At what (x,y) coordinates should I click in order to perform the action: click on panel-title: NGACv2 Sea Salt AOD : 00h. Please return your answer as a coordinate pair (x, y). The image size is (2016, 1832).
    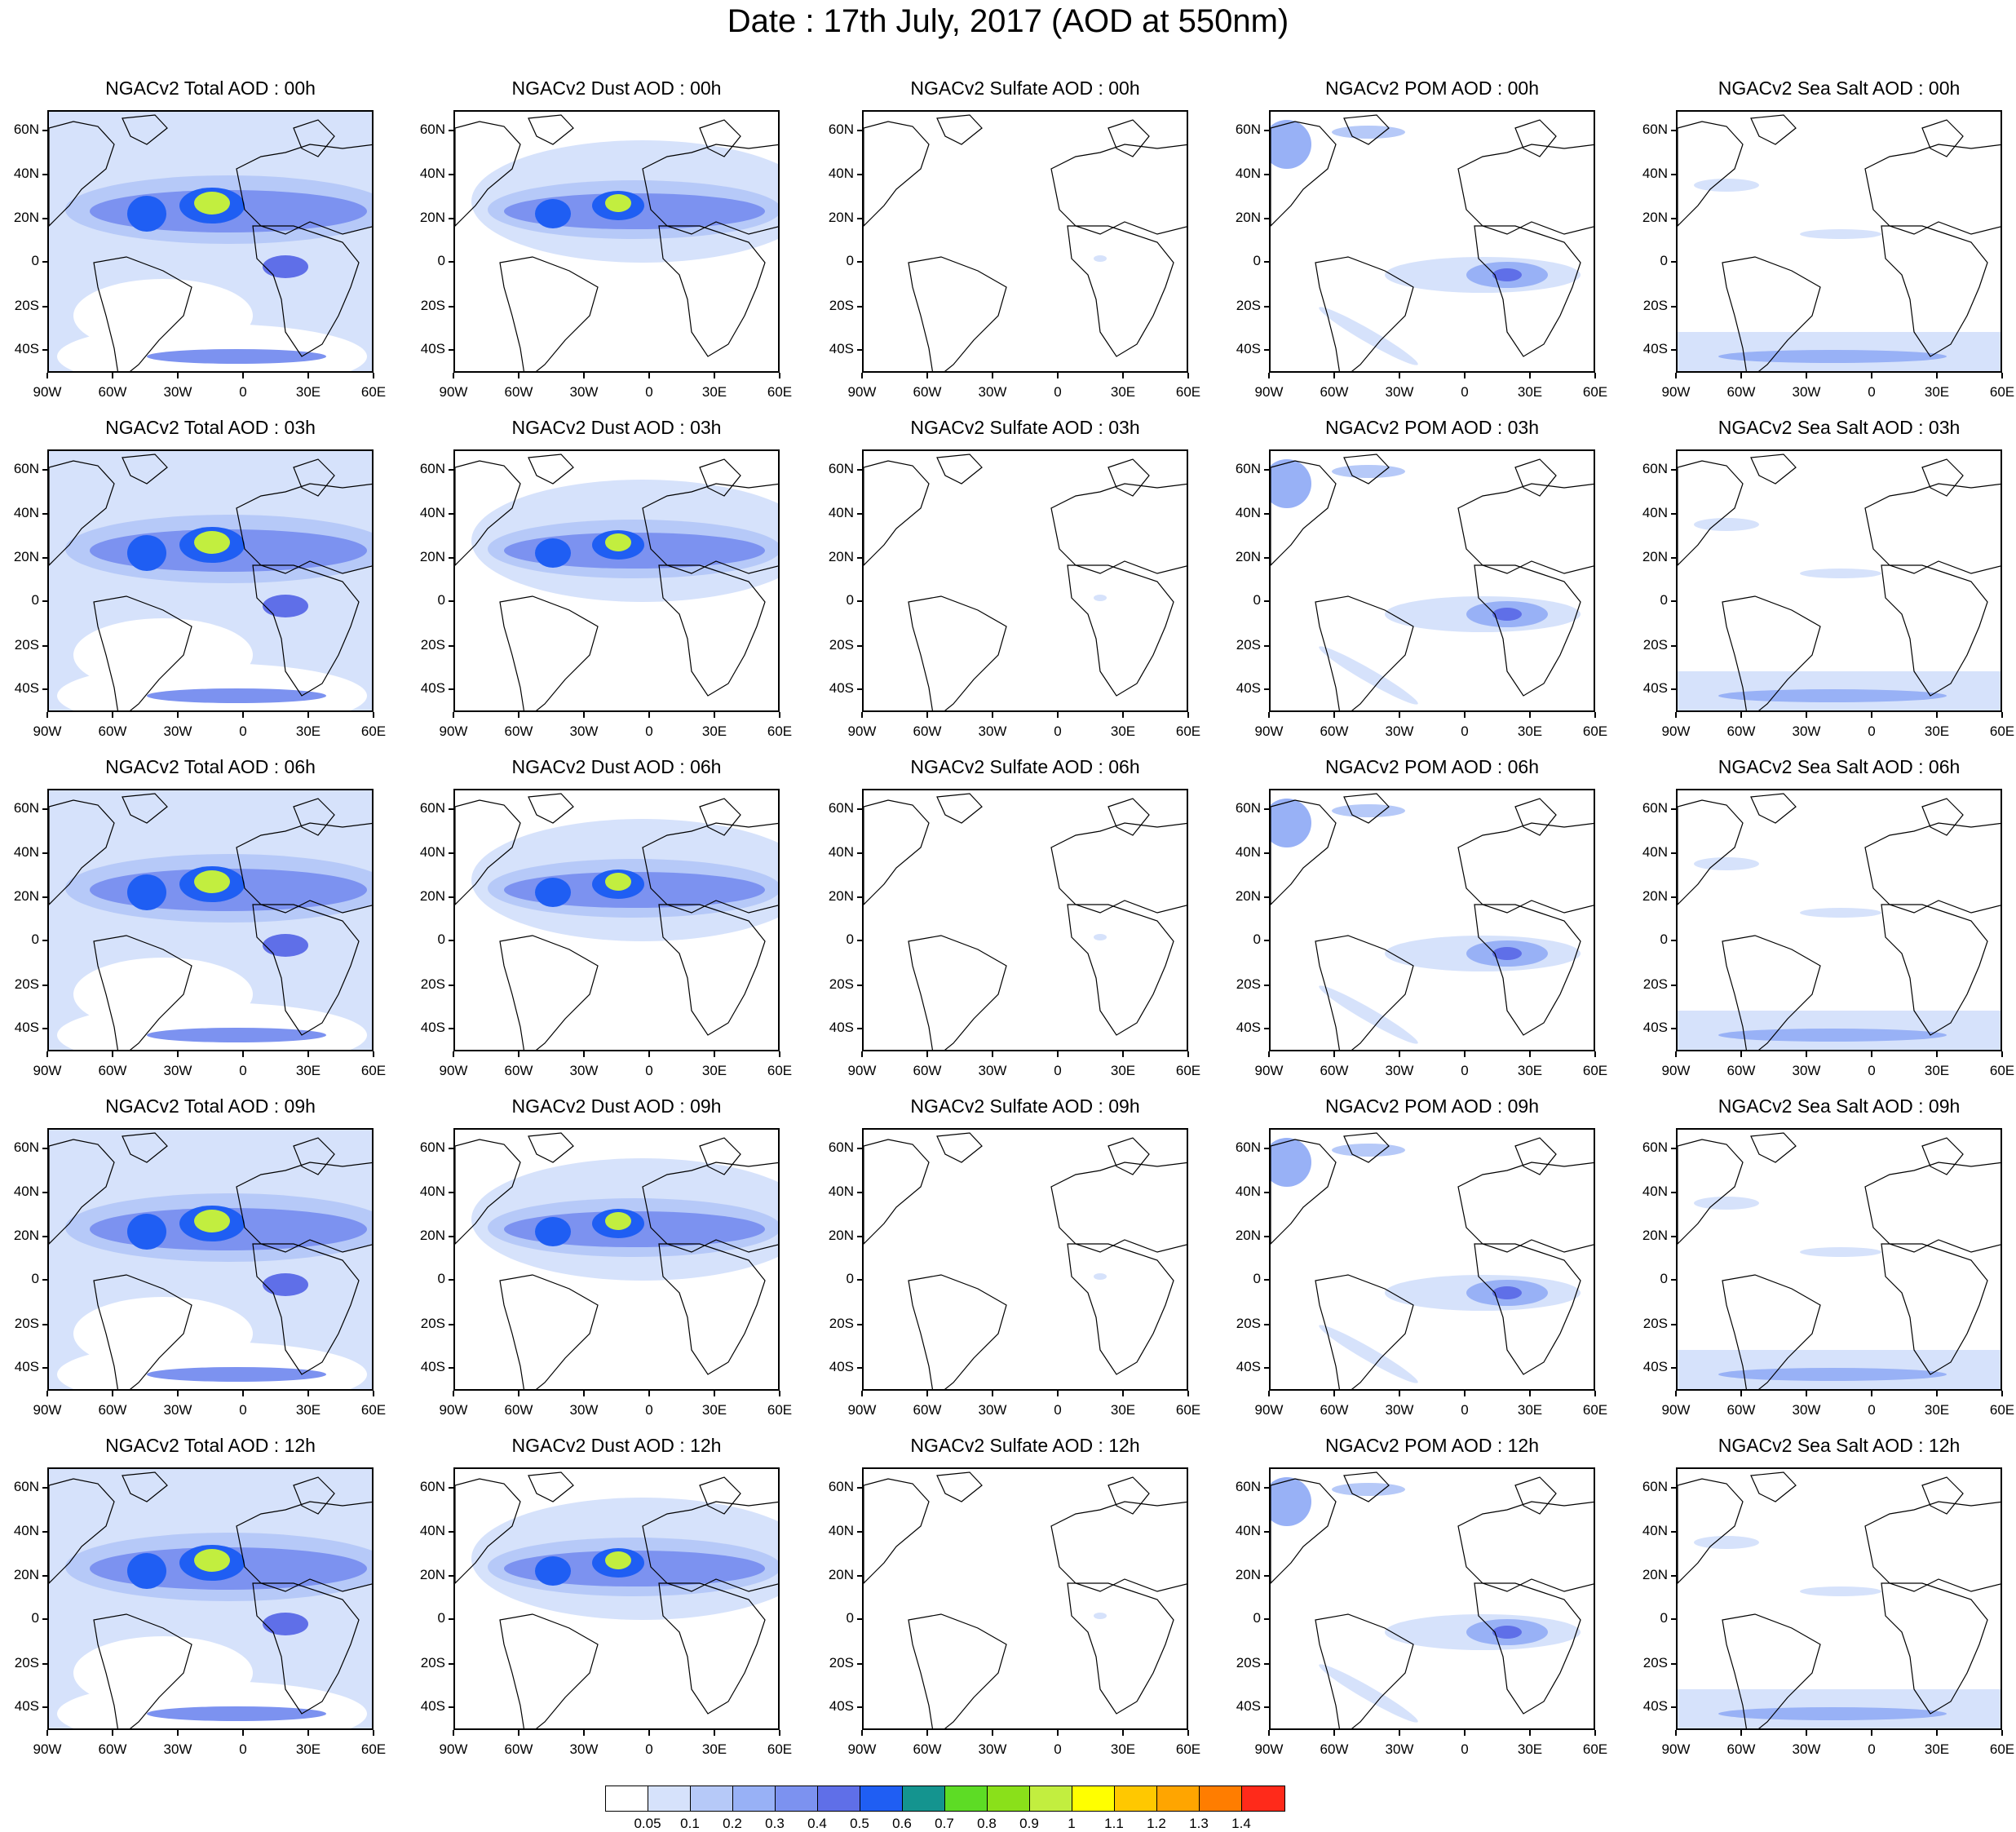
    Looking at the image, I should click on (1840, 88).